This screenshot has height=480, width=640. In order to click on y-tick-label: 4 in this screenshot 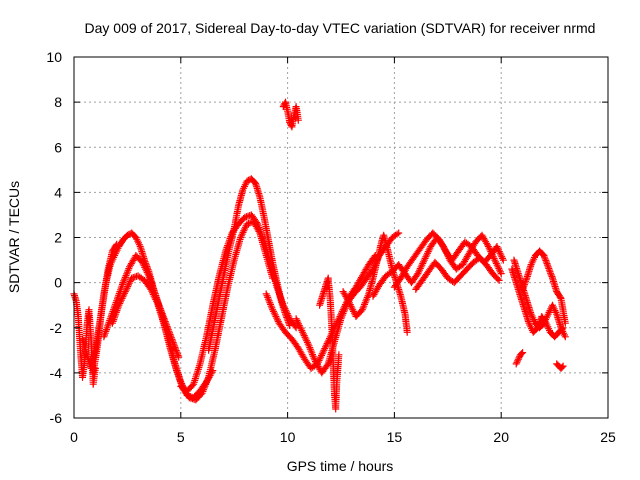, I will do `click(58, 192)`.